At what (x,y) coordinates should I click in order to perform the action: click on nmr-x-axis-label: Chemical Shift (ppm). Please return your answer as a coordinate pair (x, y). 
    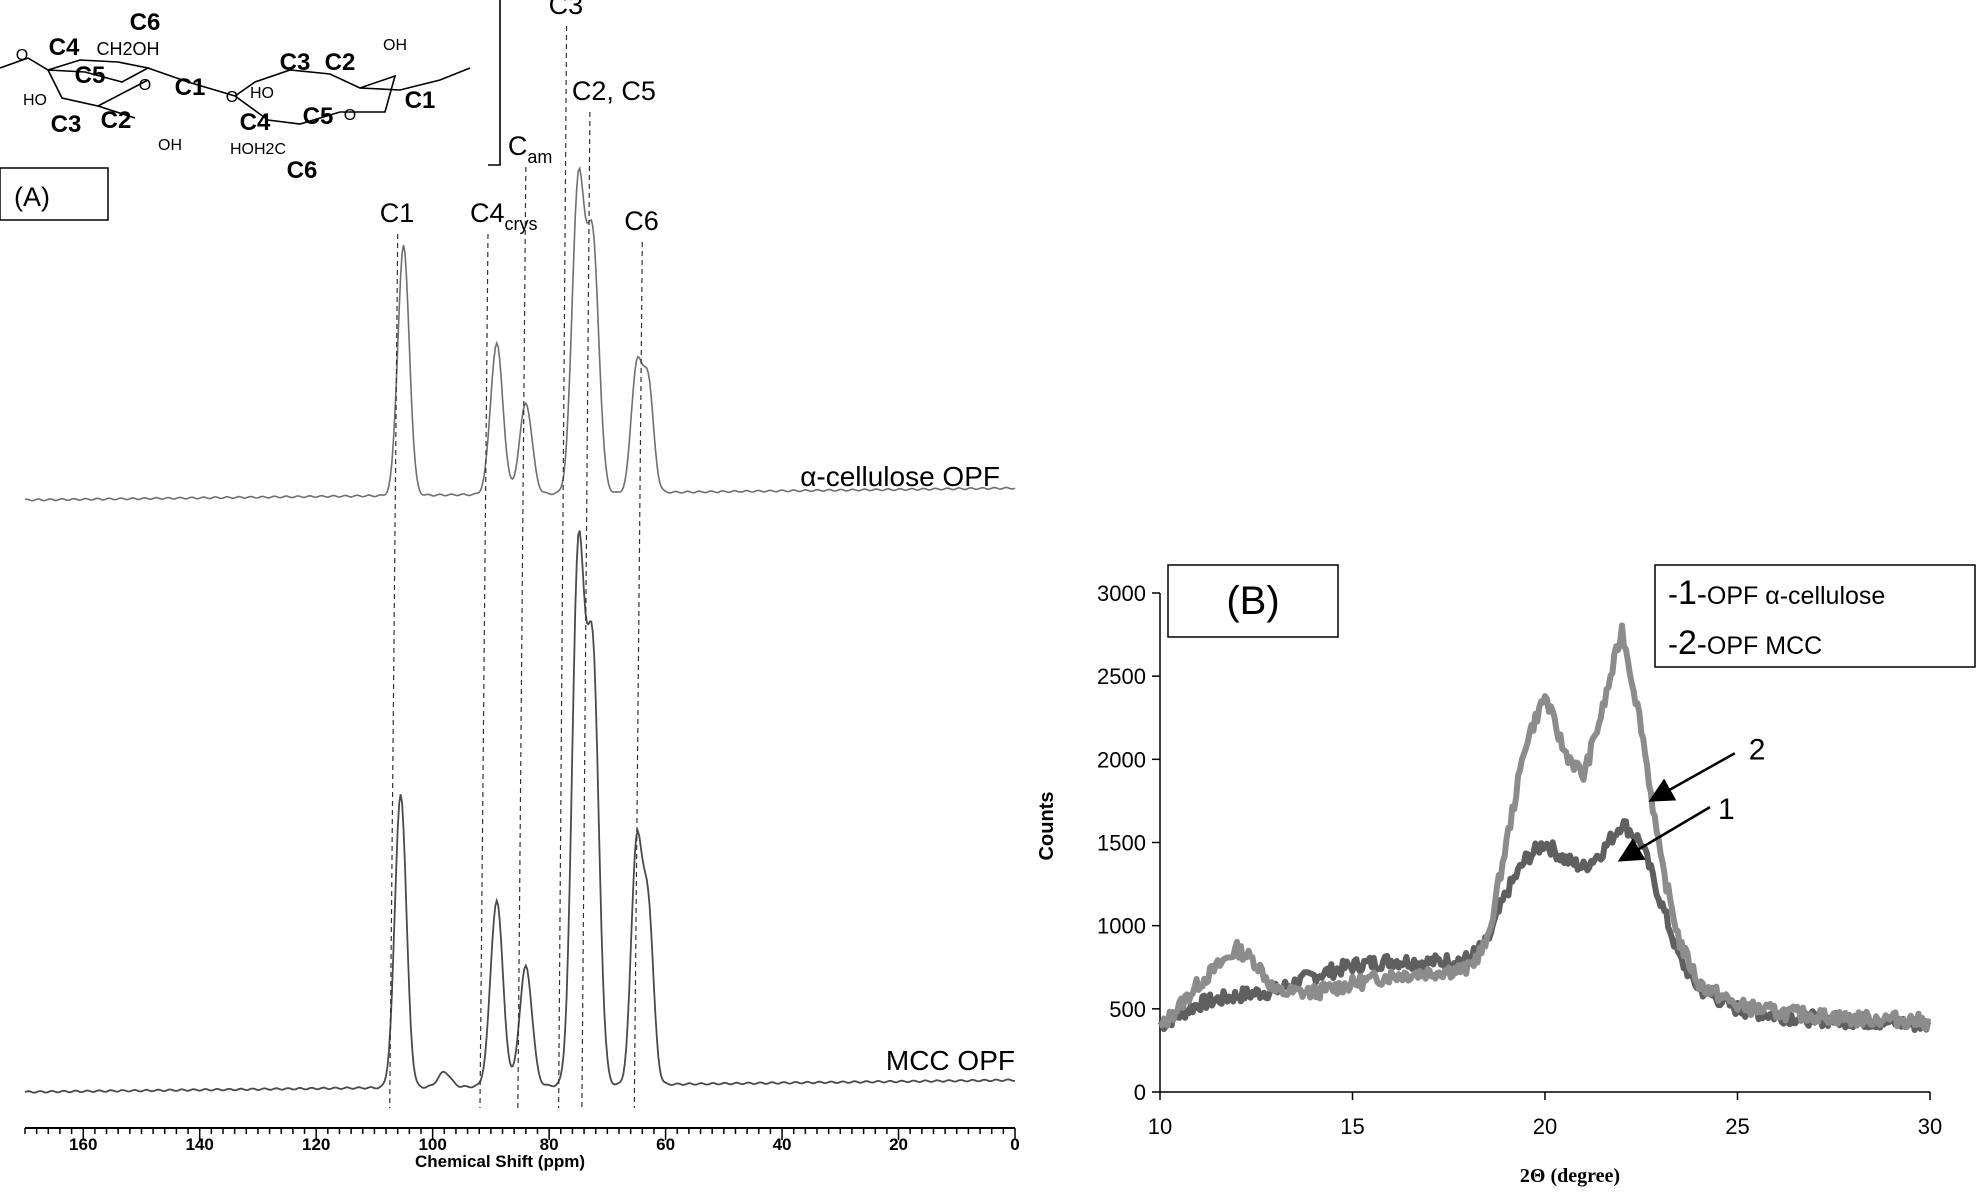
    Looking at the image, I should click on (500, 1161).